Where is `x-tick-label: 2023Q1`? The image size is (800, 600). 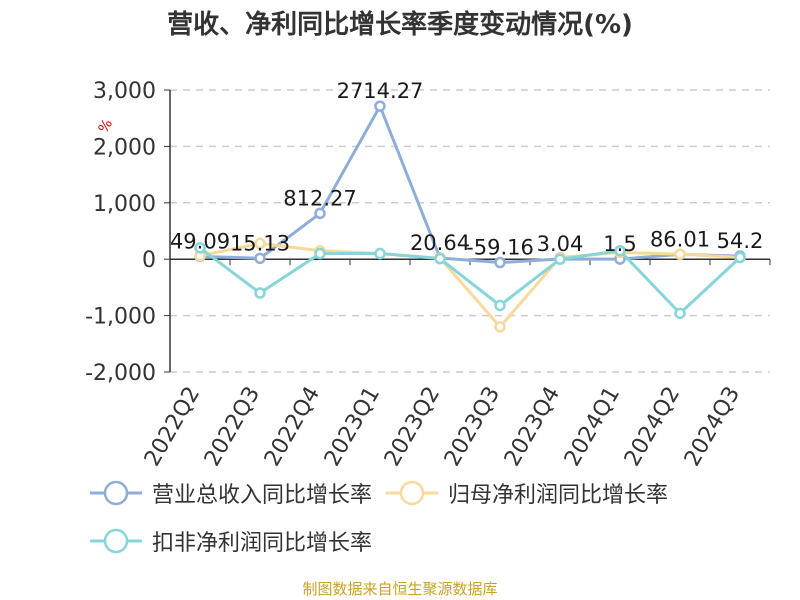
x-tick-label: 2023Q1 is located at coordinates (352, 427).